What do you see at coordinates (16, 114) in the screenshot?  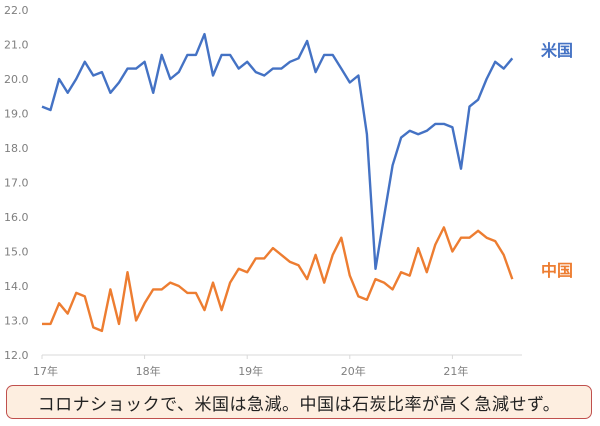 I see `y-tick-label: 19.0` at bounding box center [16, 114].